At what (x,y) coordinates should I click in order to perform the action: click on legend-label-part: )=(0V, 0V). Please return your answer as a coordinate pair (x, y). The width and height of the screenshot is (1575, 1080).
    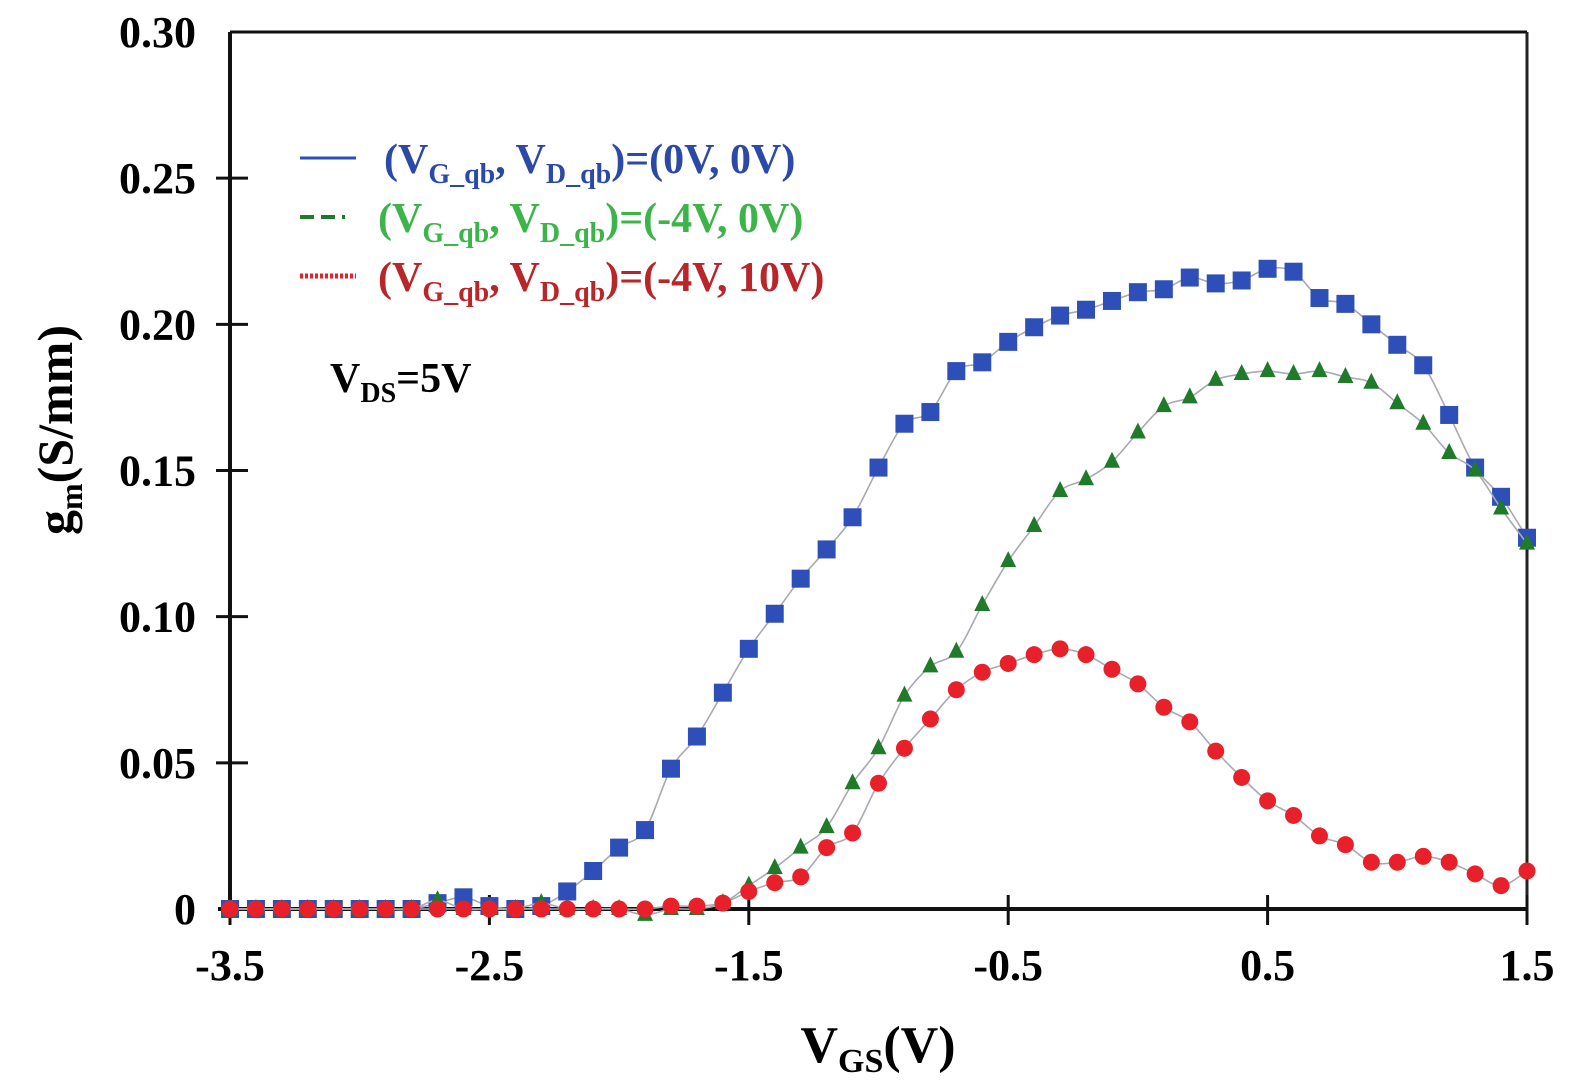
    Looking at the image, I should click on (703, 160).